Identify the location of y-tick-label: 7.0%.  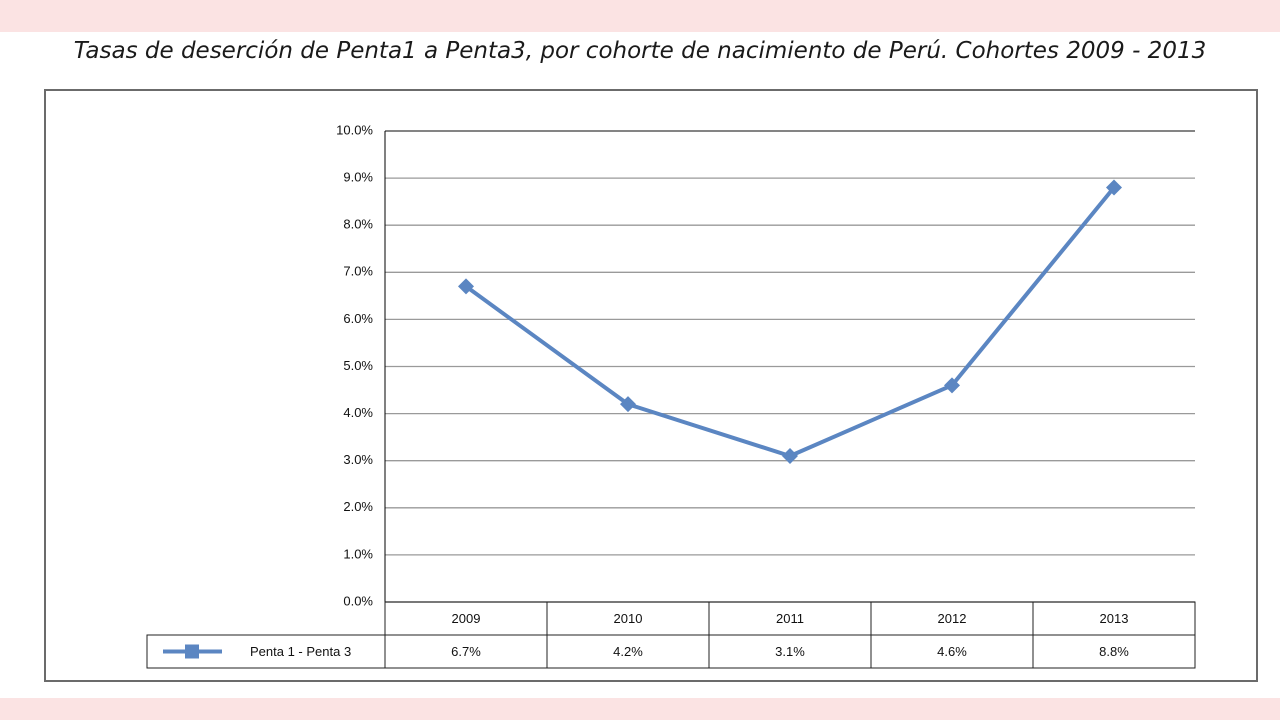
(358, 271).